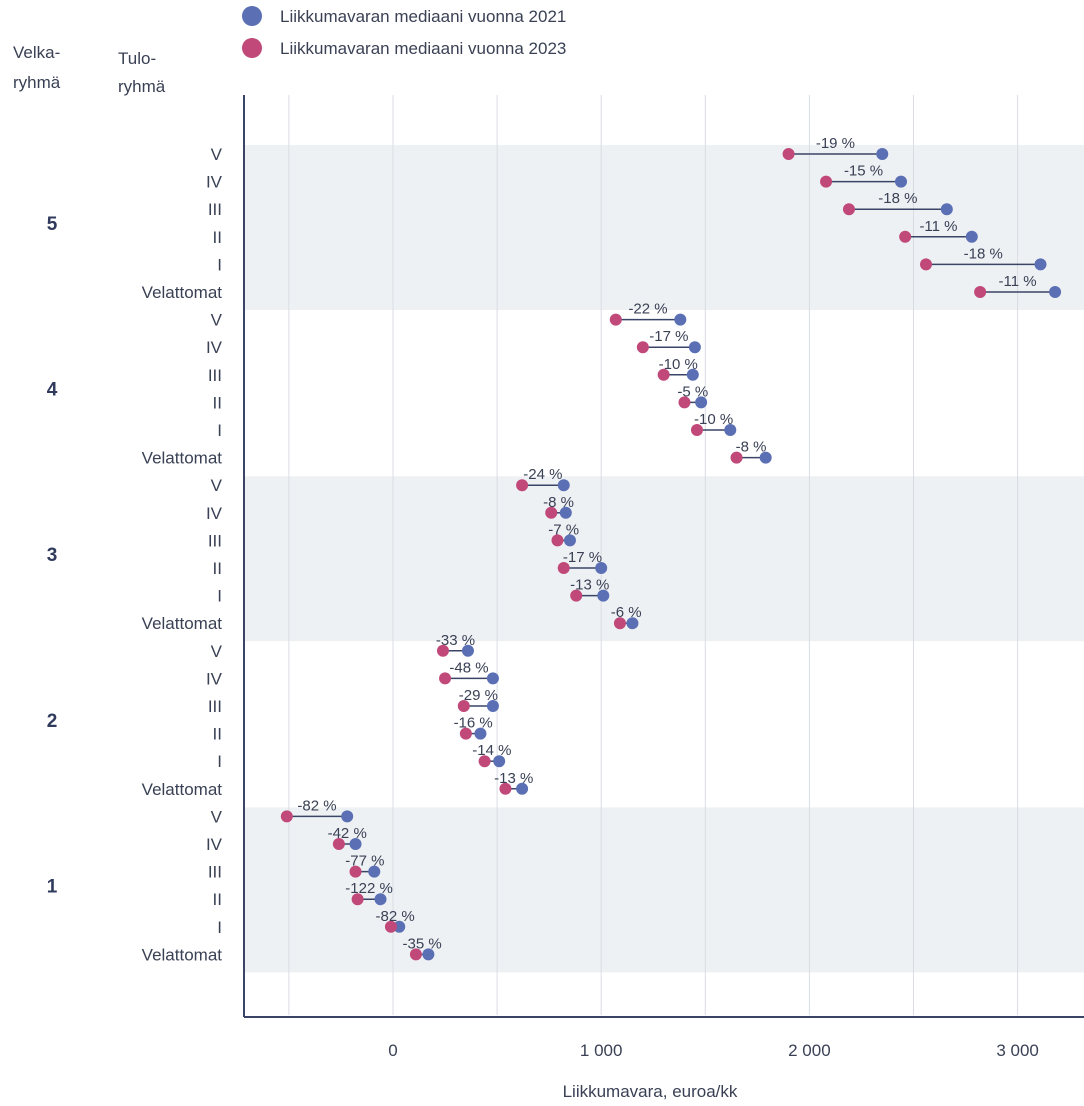  What do you see at coordinates (52, 886) in the screenshot?
I see `debt-group-label: 1` at bounding box center [52, 886].